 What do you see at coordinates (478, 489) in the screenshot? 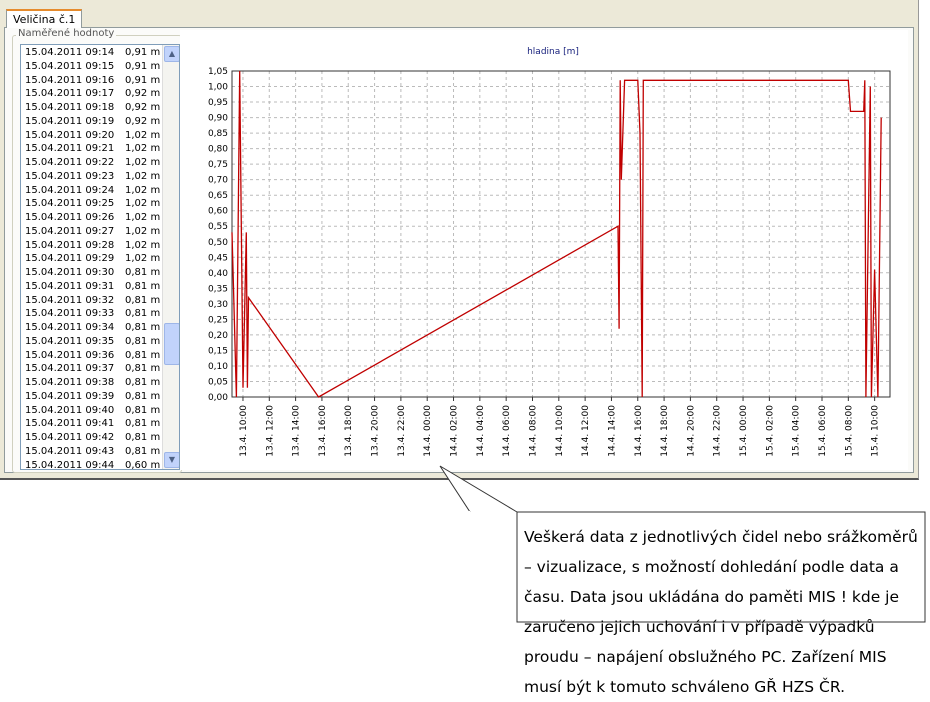
I see `callout-pointer` at bounding box center [478, 489].